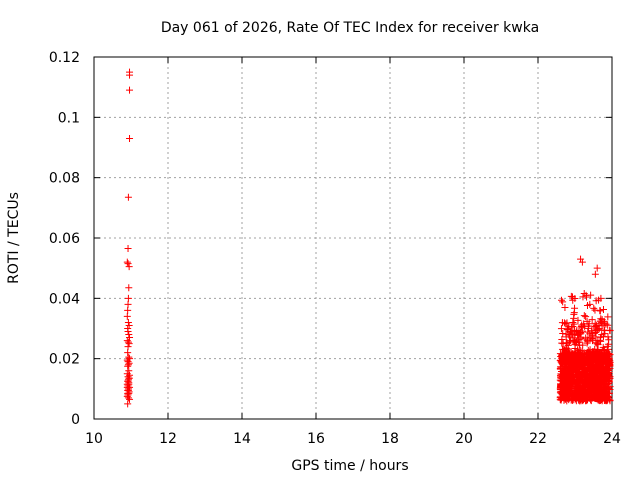 This screenshot has height=480, width=640. I want to click on x-tick-label: 14, so click(242, 439).